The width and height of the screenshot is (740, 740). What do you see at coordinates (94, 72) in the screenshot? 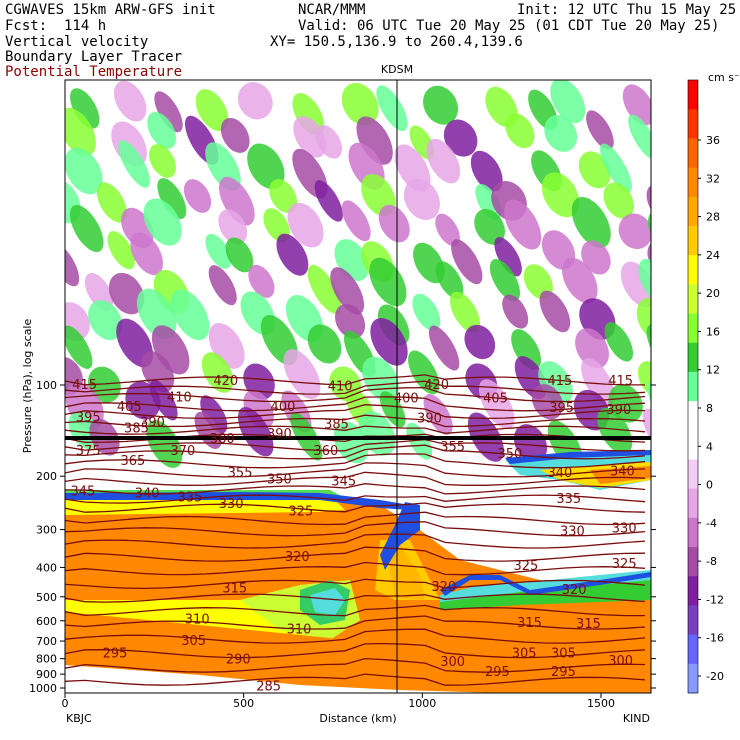
I see `header-field-potential-temperature: Potential Temperature` at bounding box center [94, 72].